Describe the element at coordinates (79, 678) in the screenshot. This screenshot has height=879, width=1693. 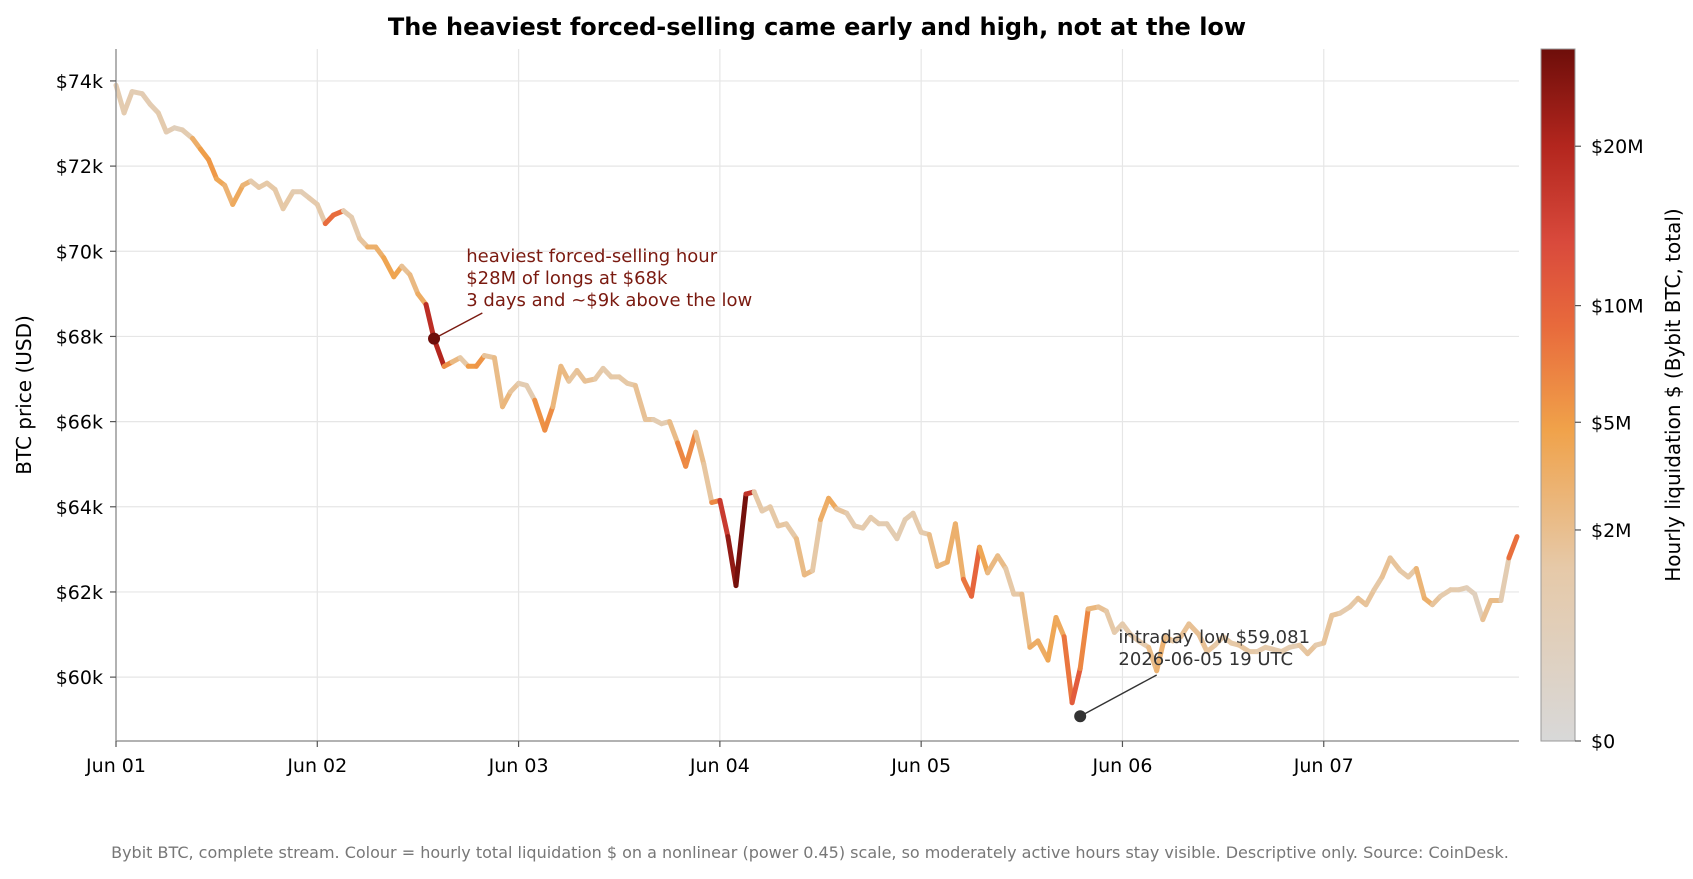
I see `y-tick-label: $60k` at that location.